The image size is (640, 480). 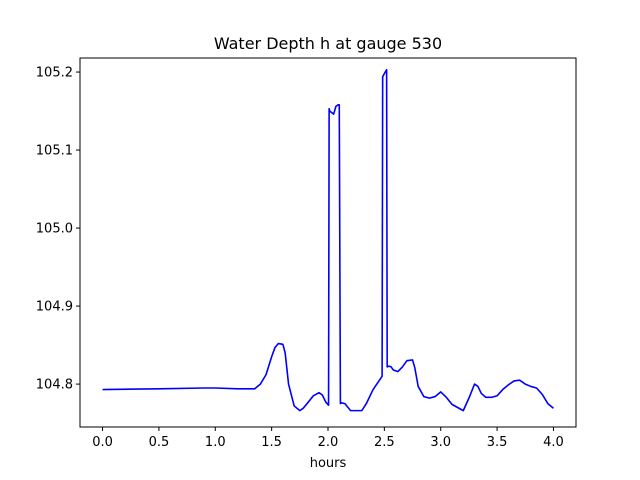 I want to click on x-axis-label: hours, so click(x=328, y=463).